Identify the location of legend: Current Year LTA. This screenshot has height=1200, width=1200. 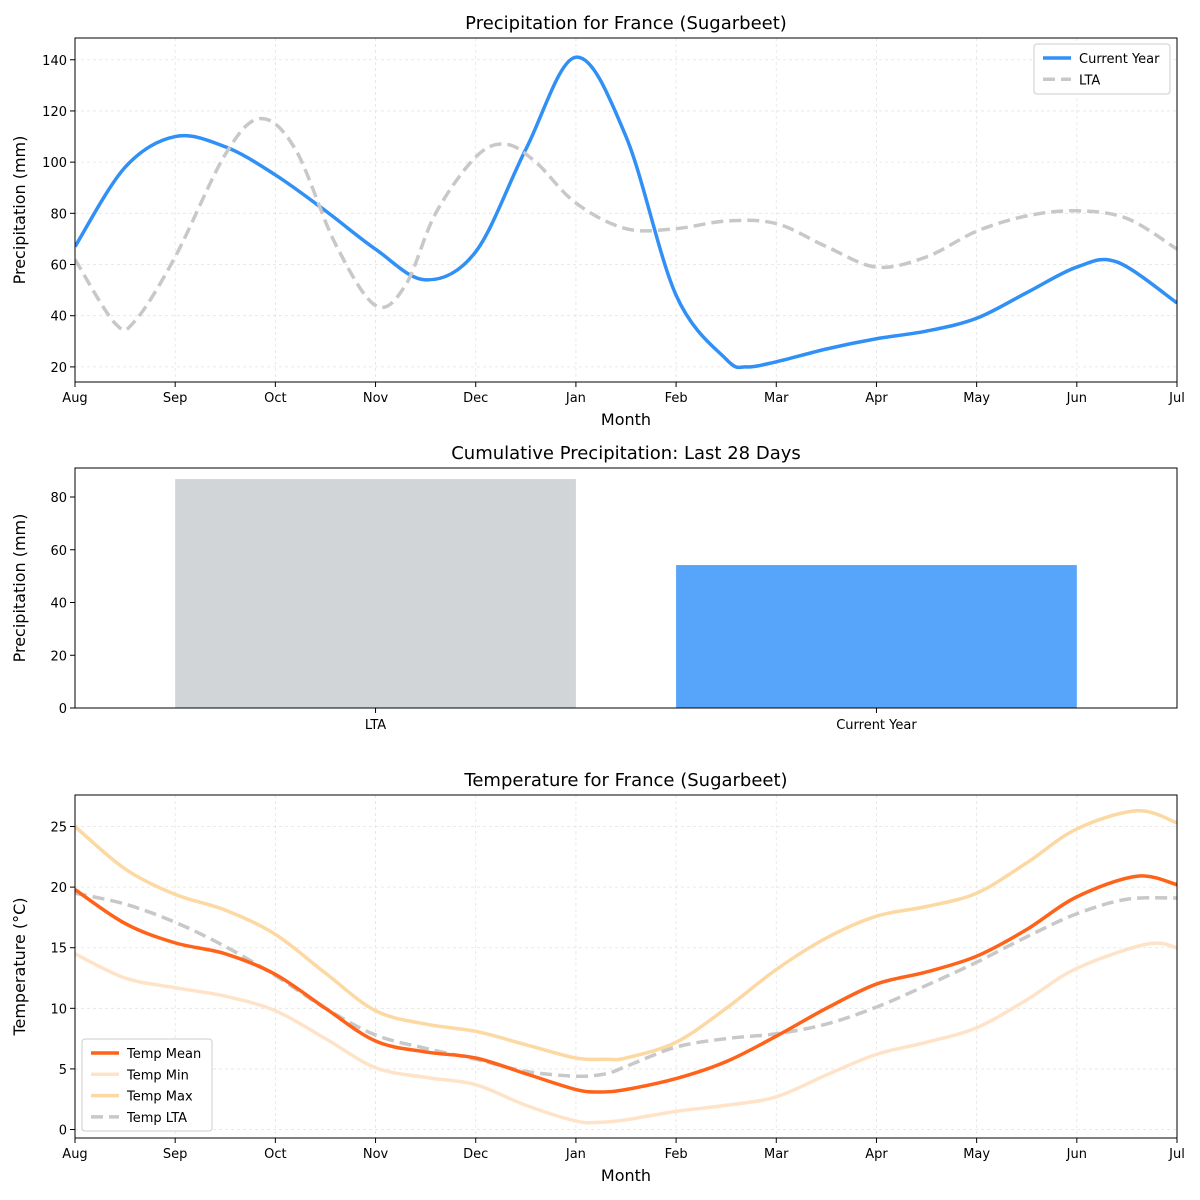
(1102, 69).